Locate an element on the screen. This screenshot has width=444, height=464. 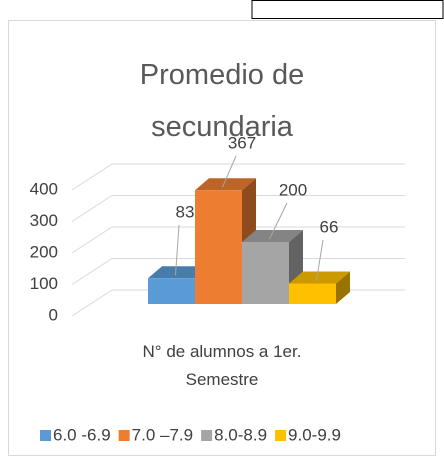
data-label: 367 is located at coordinates (242, 142).